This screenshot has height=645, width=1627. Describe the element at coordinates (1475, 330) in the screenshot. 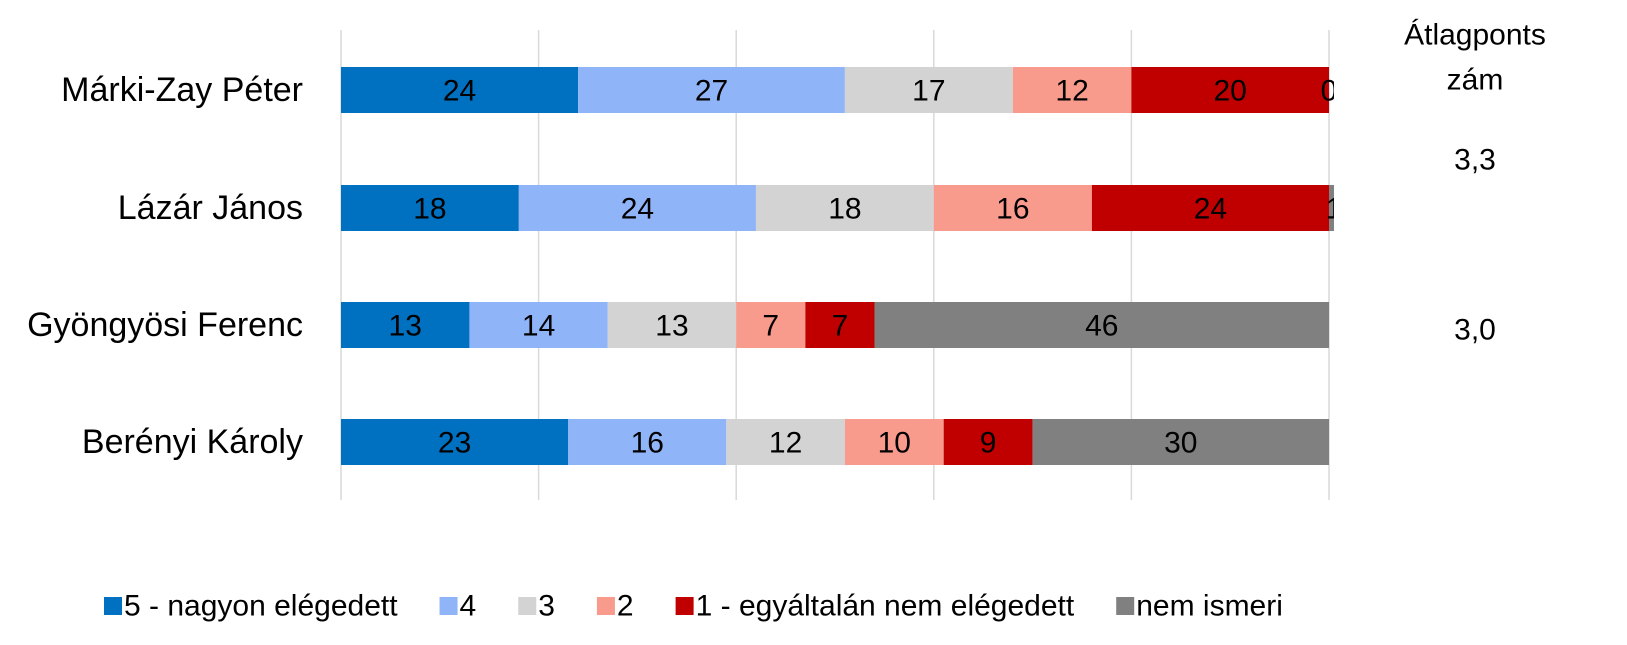

I see `average-value: 3,0` at that location.